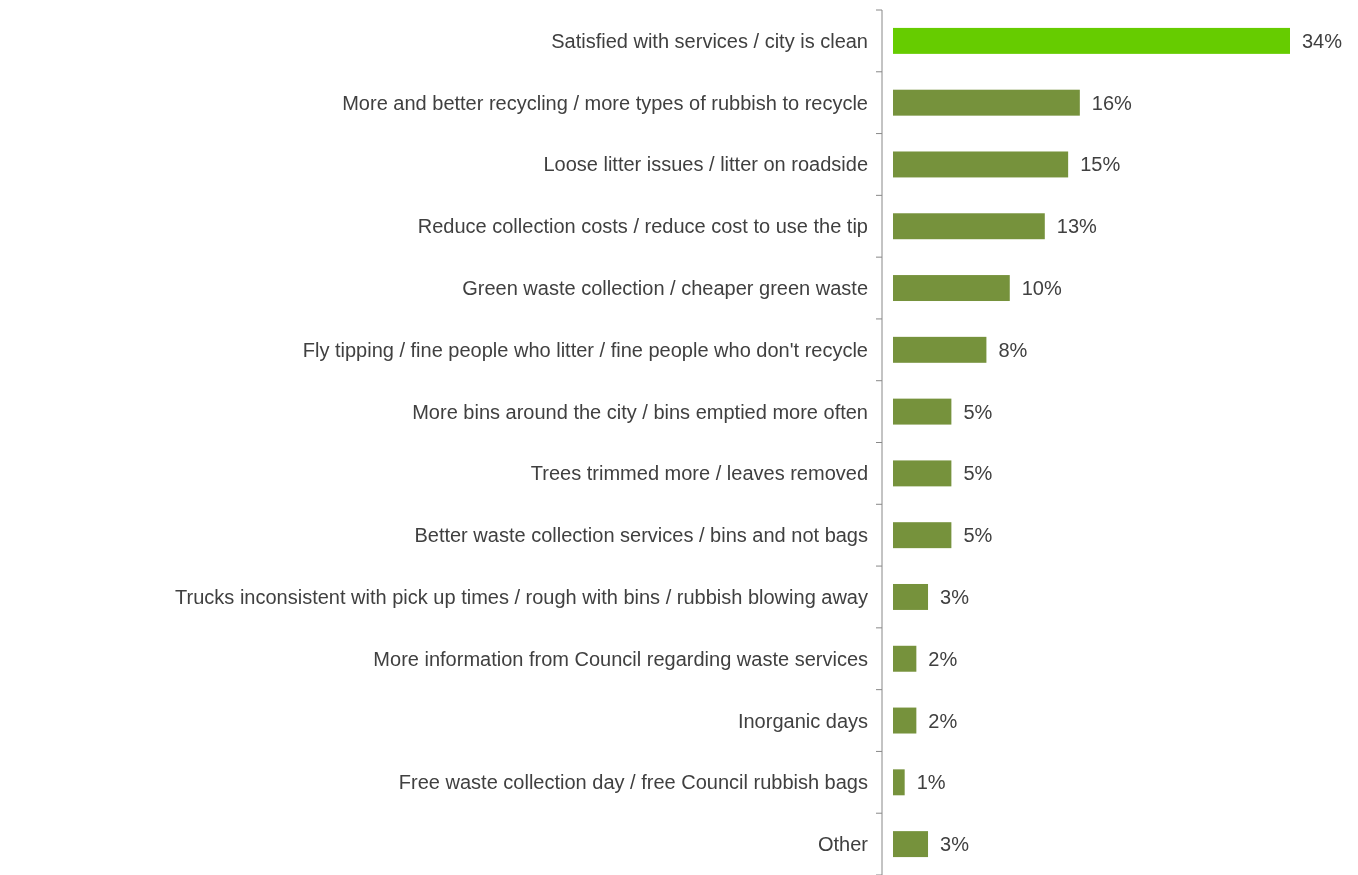 The image size is (1358, 875). I want to click on y-tick-label: More bins around the city / bins emptied more often, so click(640, 411).